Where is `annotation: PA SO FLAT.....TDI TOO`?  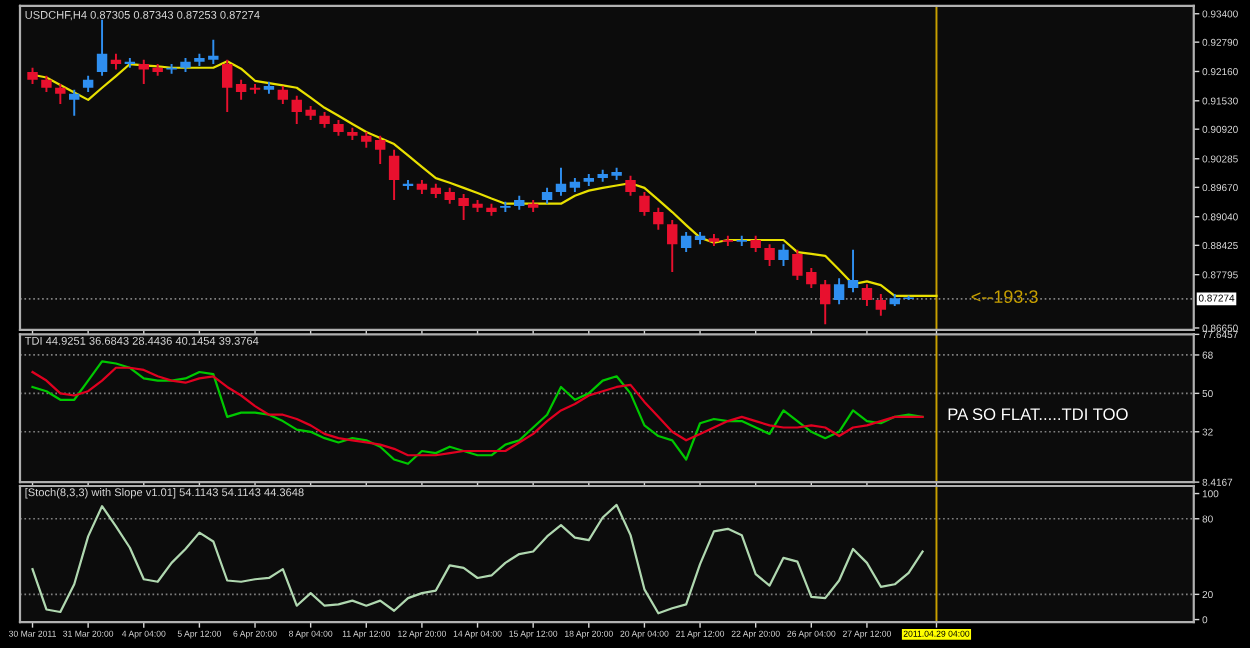
annotation: PA SO FLAT.....TDI TOO is located at coordinates (1038, 414).